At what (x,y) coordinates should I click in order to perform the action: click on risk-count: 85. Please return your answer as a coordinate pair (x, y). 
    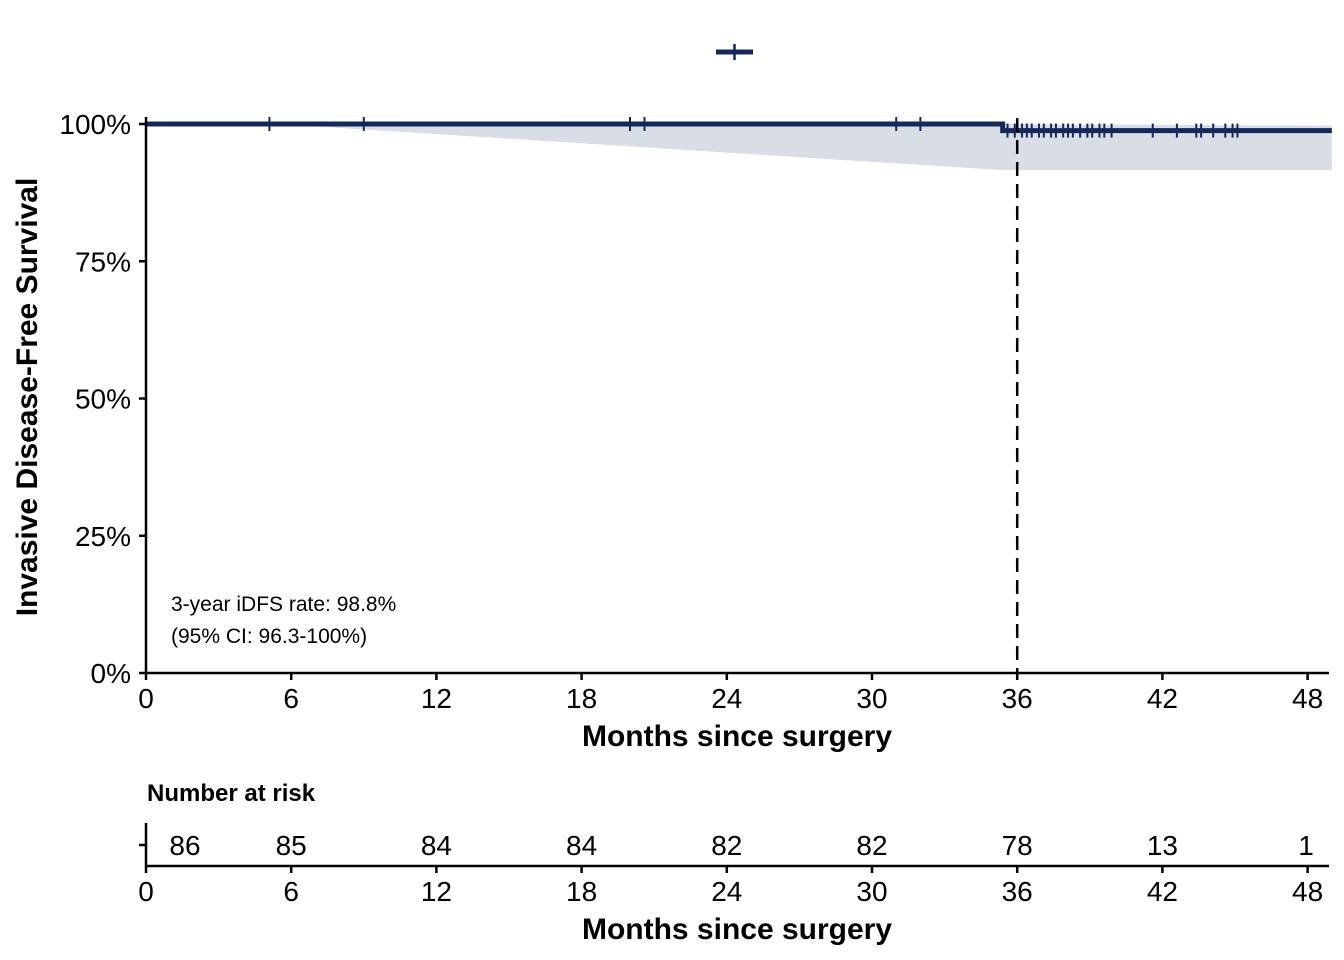
    Looking at the image, I should click on (291, 845).